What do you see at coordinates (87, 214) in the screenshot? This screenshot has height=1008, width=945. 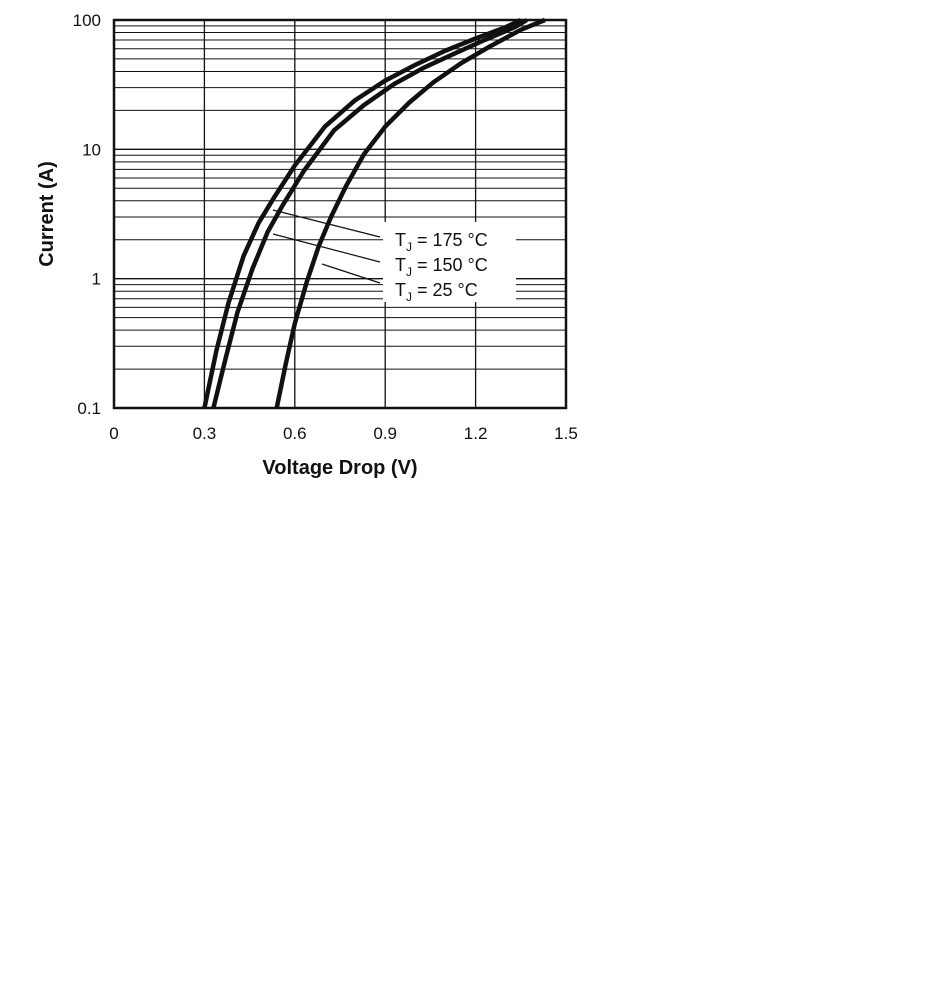 I see `y-tick-labels: 0.1 1 10 100` at bounding box center [87, 214].